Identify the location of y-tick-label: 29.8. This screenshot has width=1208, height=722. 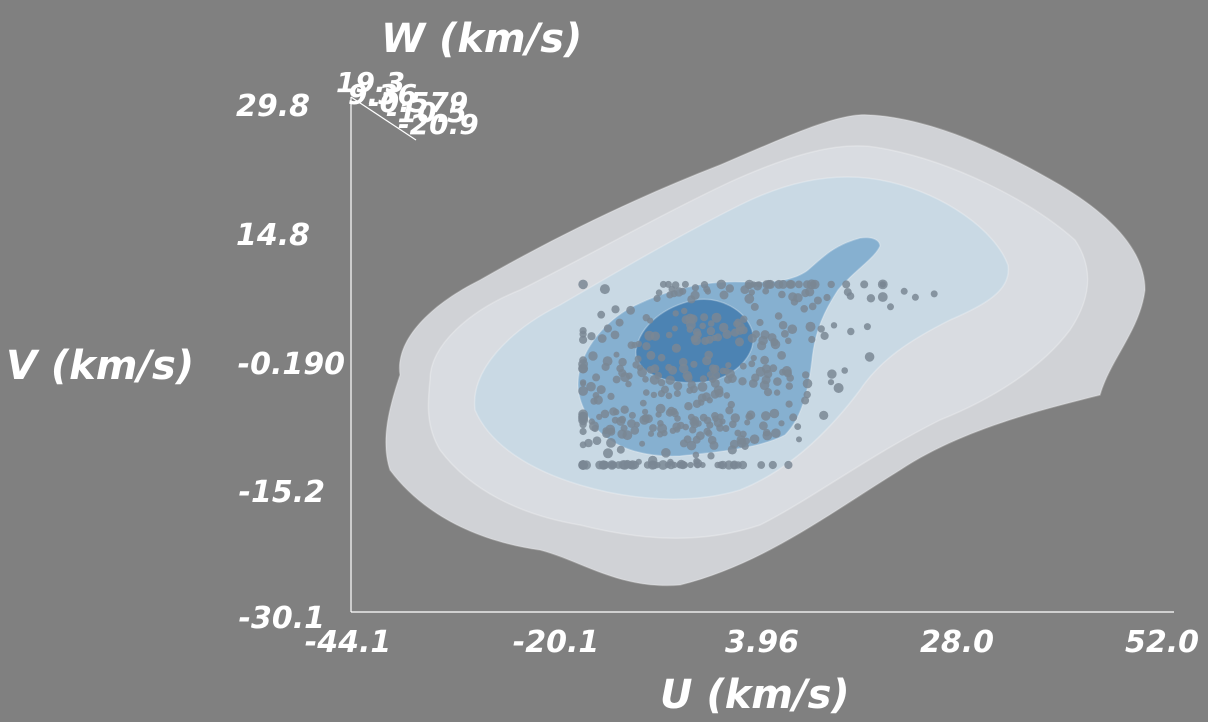
(273, 106).